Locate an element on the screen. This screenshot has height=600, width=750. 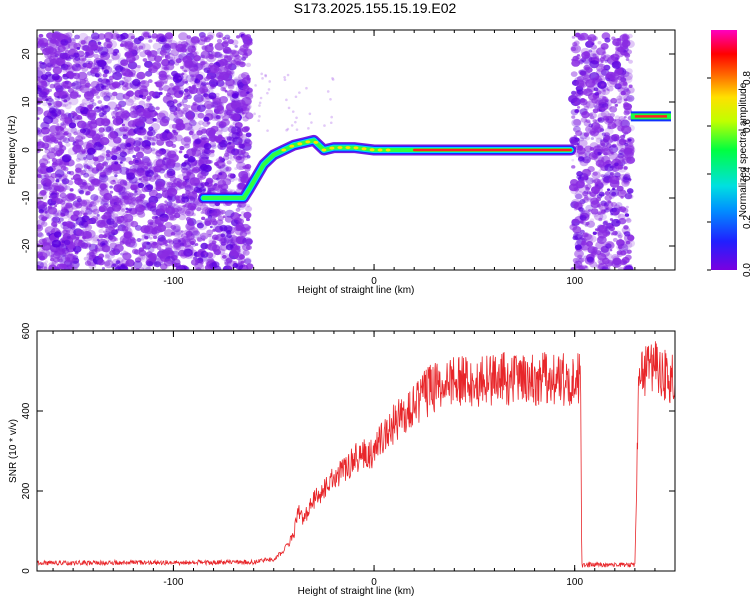
heatmap-xtick-label: 100 is located at coordinates (574, 281).